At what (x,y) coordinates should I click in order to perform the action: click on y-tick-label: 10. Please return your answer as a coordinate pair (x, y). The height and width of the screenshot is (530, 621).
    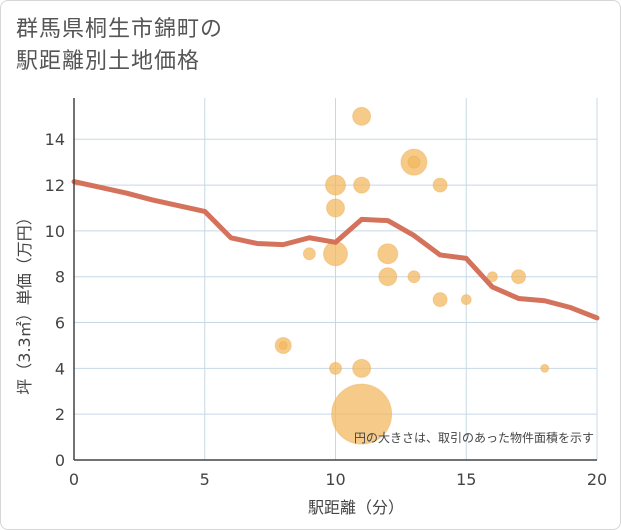
    Looking at the image, I should click on (55, 231).